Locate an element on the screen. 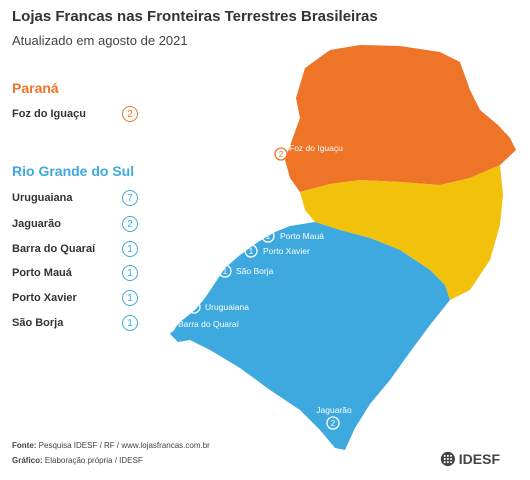 The height and width of the screenshot is (480, 530). list-item: Barra do Quaraí 1 is located at coordinates (77, 251).